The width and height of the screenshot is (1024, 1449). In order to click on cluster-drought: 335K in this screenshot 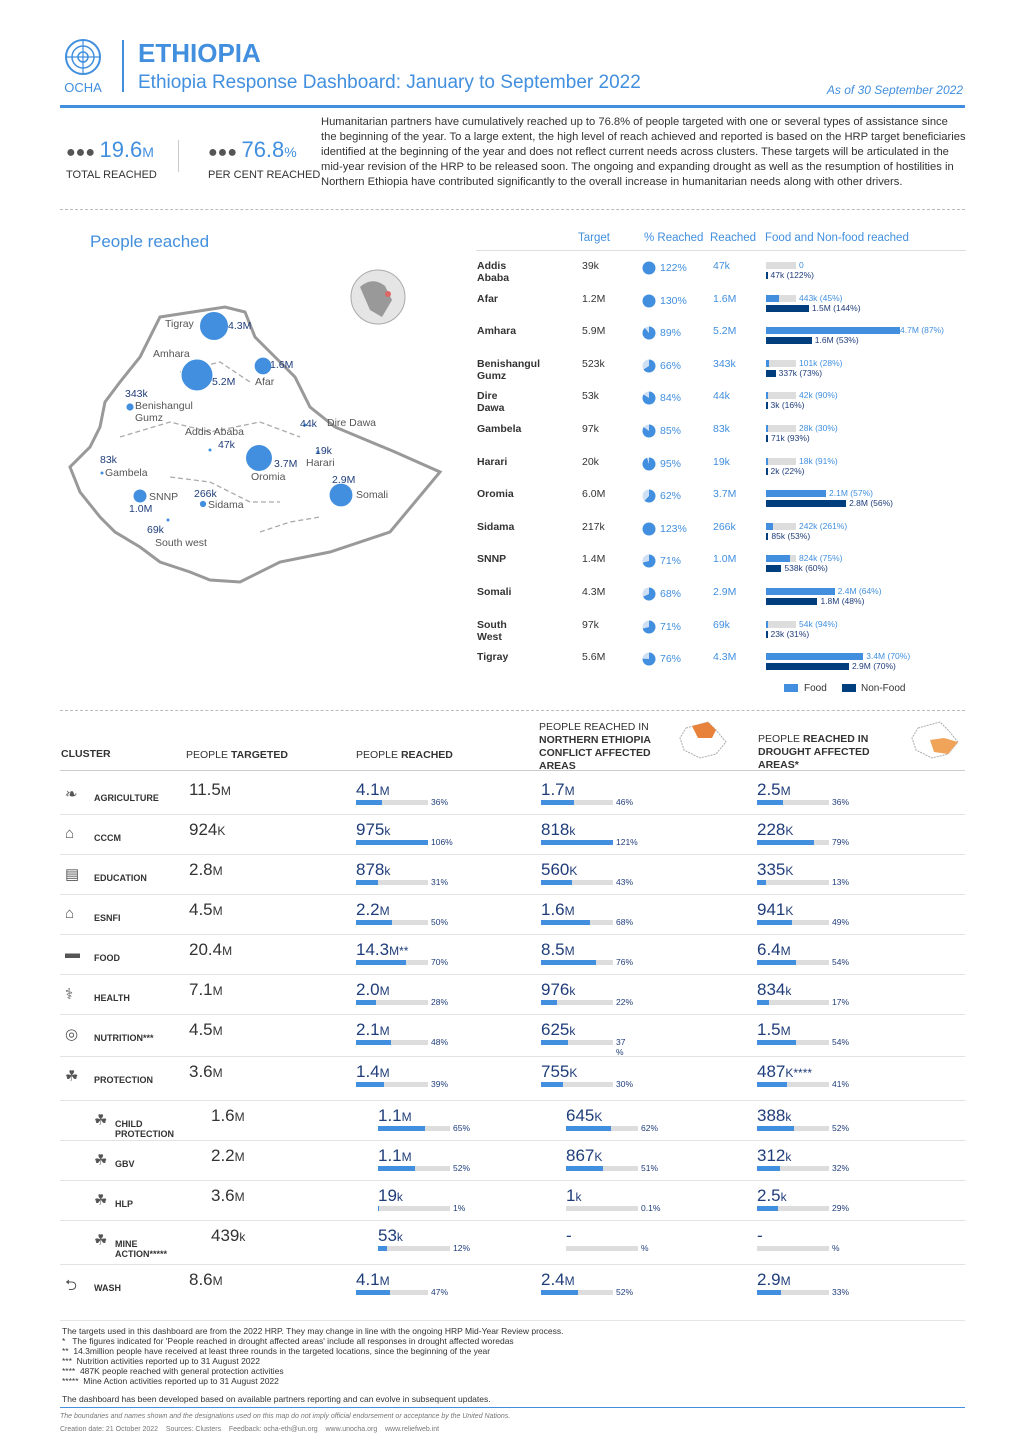, I will do `click(775, 869)`.